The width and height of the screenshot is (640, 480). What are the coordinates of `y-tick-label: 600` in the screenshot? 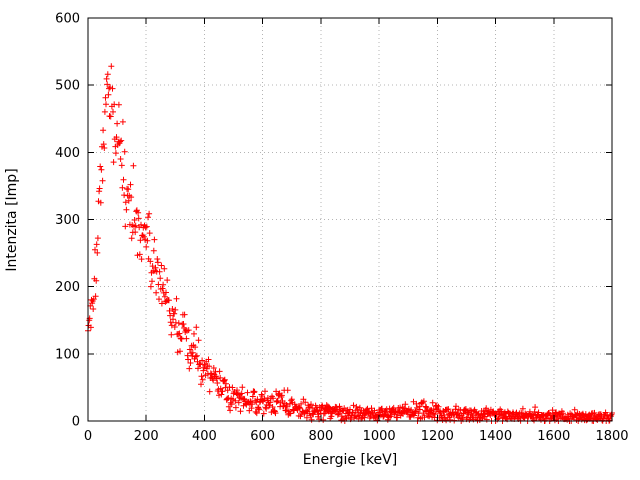 It's located at (67, 19).